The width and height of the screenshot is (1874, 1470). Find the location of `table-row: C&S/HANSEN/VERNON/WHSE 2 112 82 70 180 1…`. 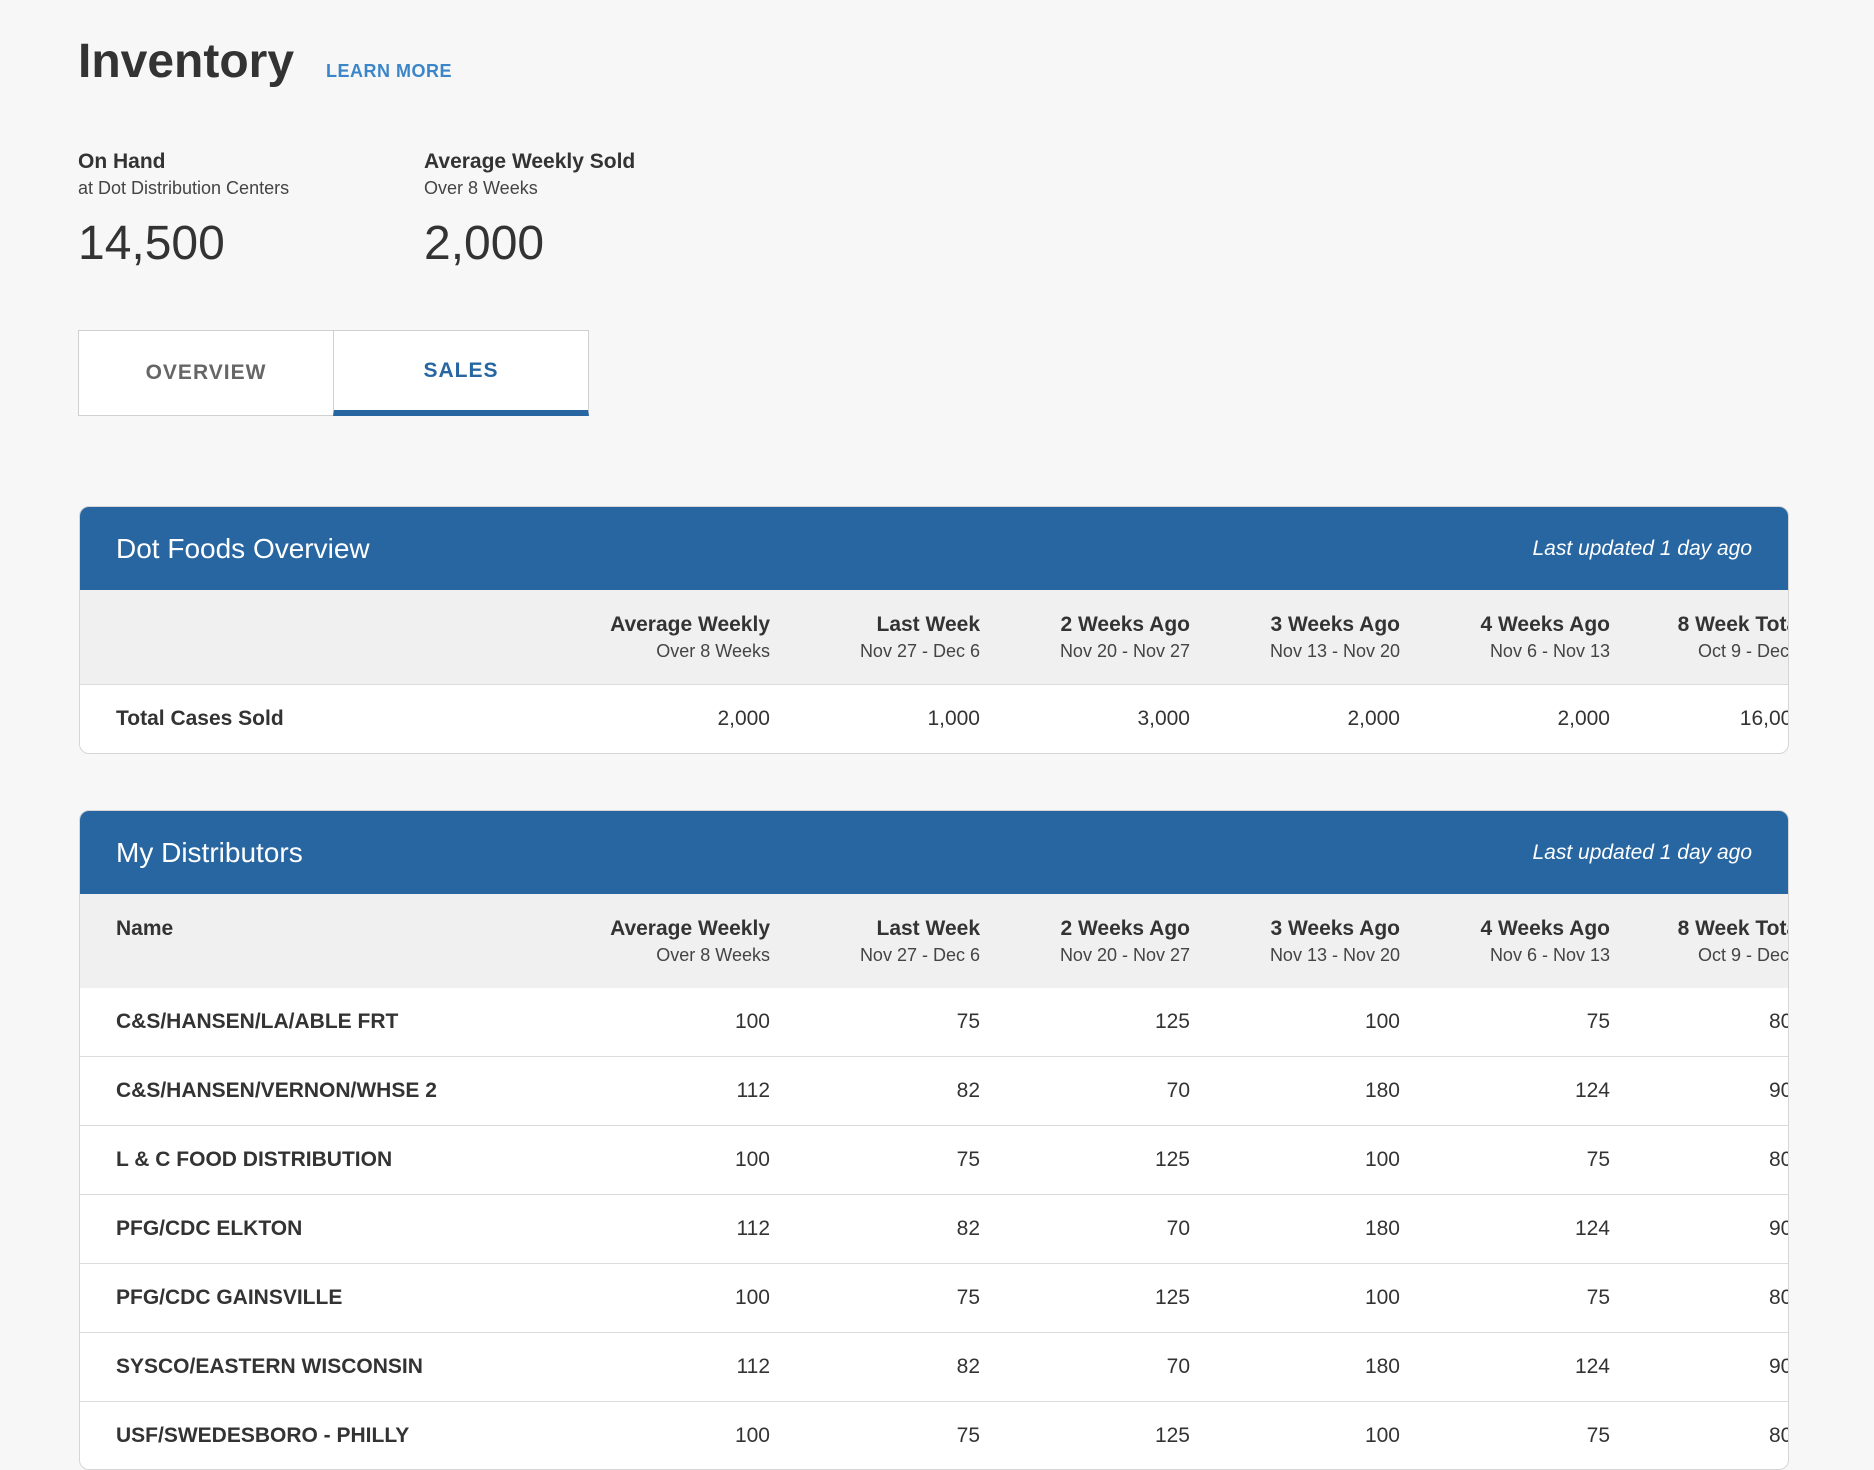

table-row: C&S/HANSEN/VERNON/WHSE 2 112 82 70 180 1… is located at coordinates (934, 1091).